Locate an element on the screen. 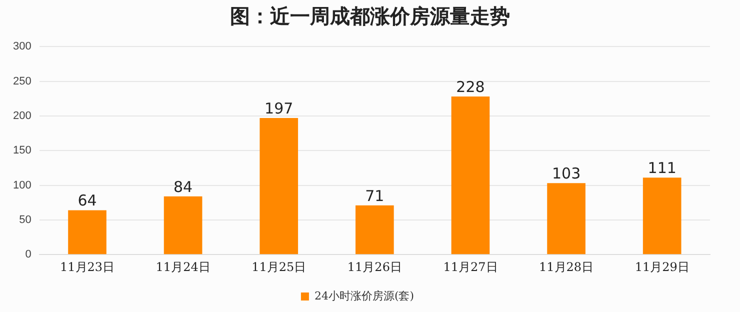 The image size is (740, 312). y-tick-label: 200 is located at coordinates (22, 116).